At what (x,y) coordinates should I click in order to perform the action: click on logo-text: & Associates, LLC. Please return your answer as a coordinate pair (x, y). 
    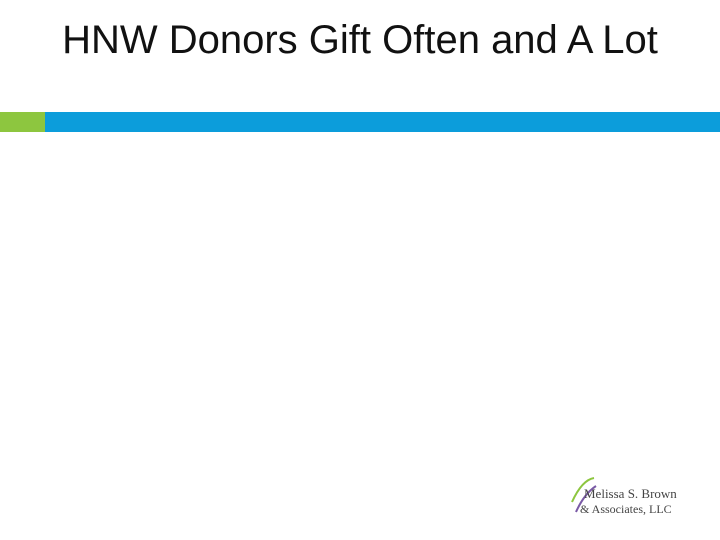
    Looking at the image, I should click on (626, 509).